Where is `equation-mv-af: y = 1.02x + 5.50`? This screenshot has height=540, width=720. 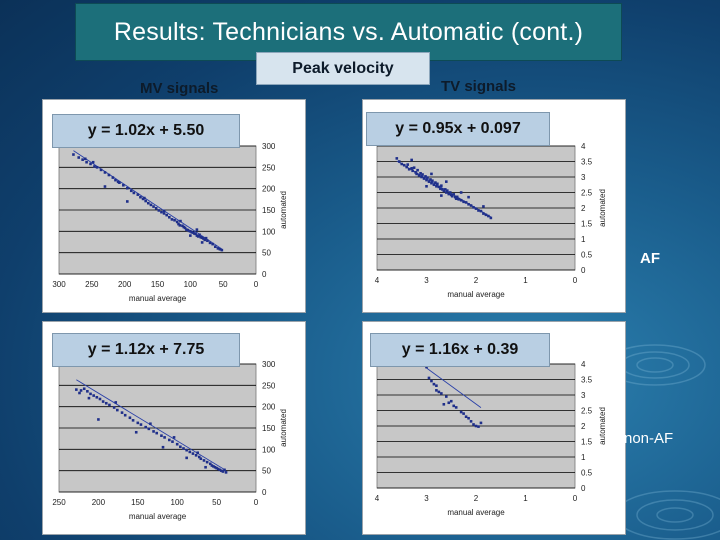 equation-mv-af: y = 1.02x + 5.50 is located at coordinates (146, 131).